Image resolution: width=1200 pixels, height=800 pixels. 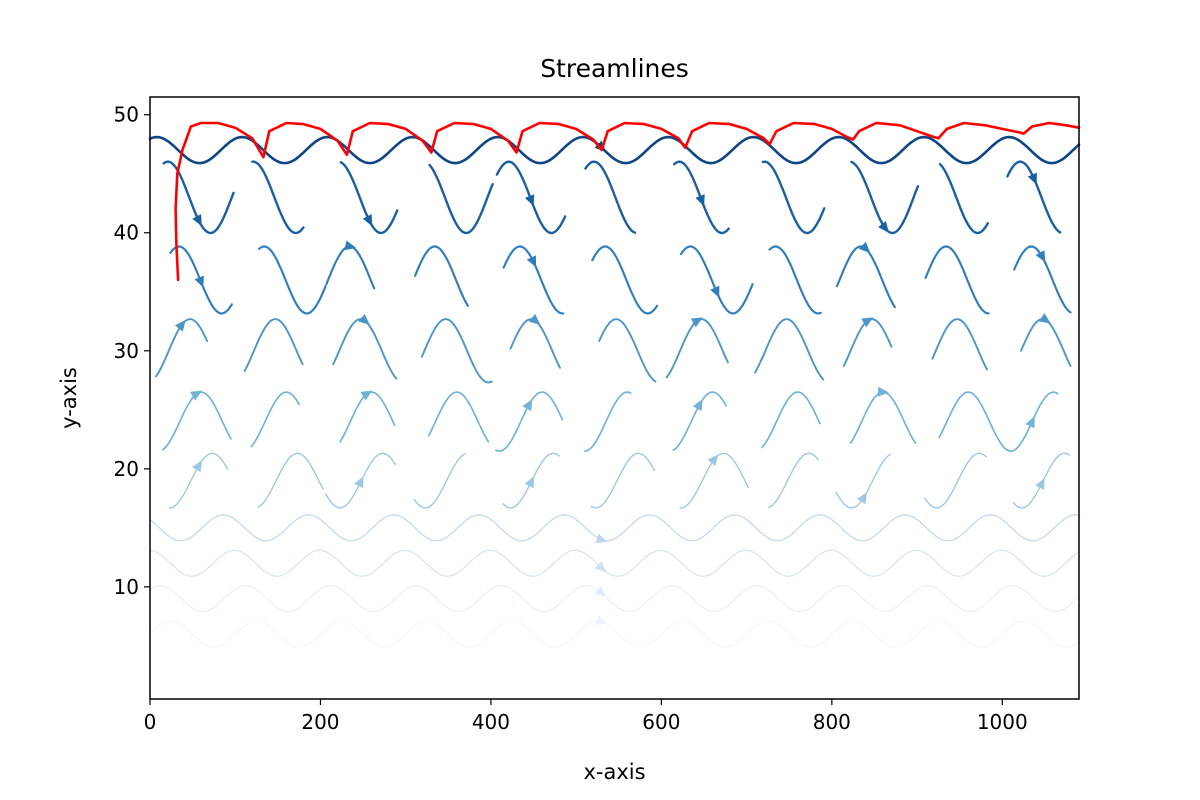 I want to click on streamline-b1-s0, so click(x=614, y=599).